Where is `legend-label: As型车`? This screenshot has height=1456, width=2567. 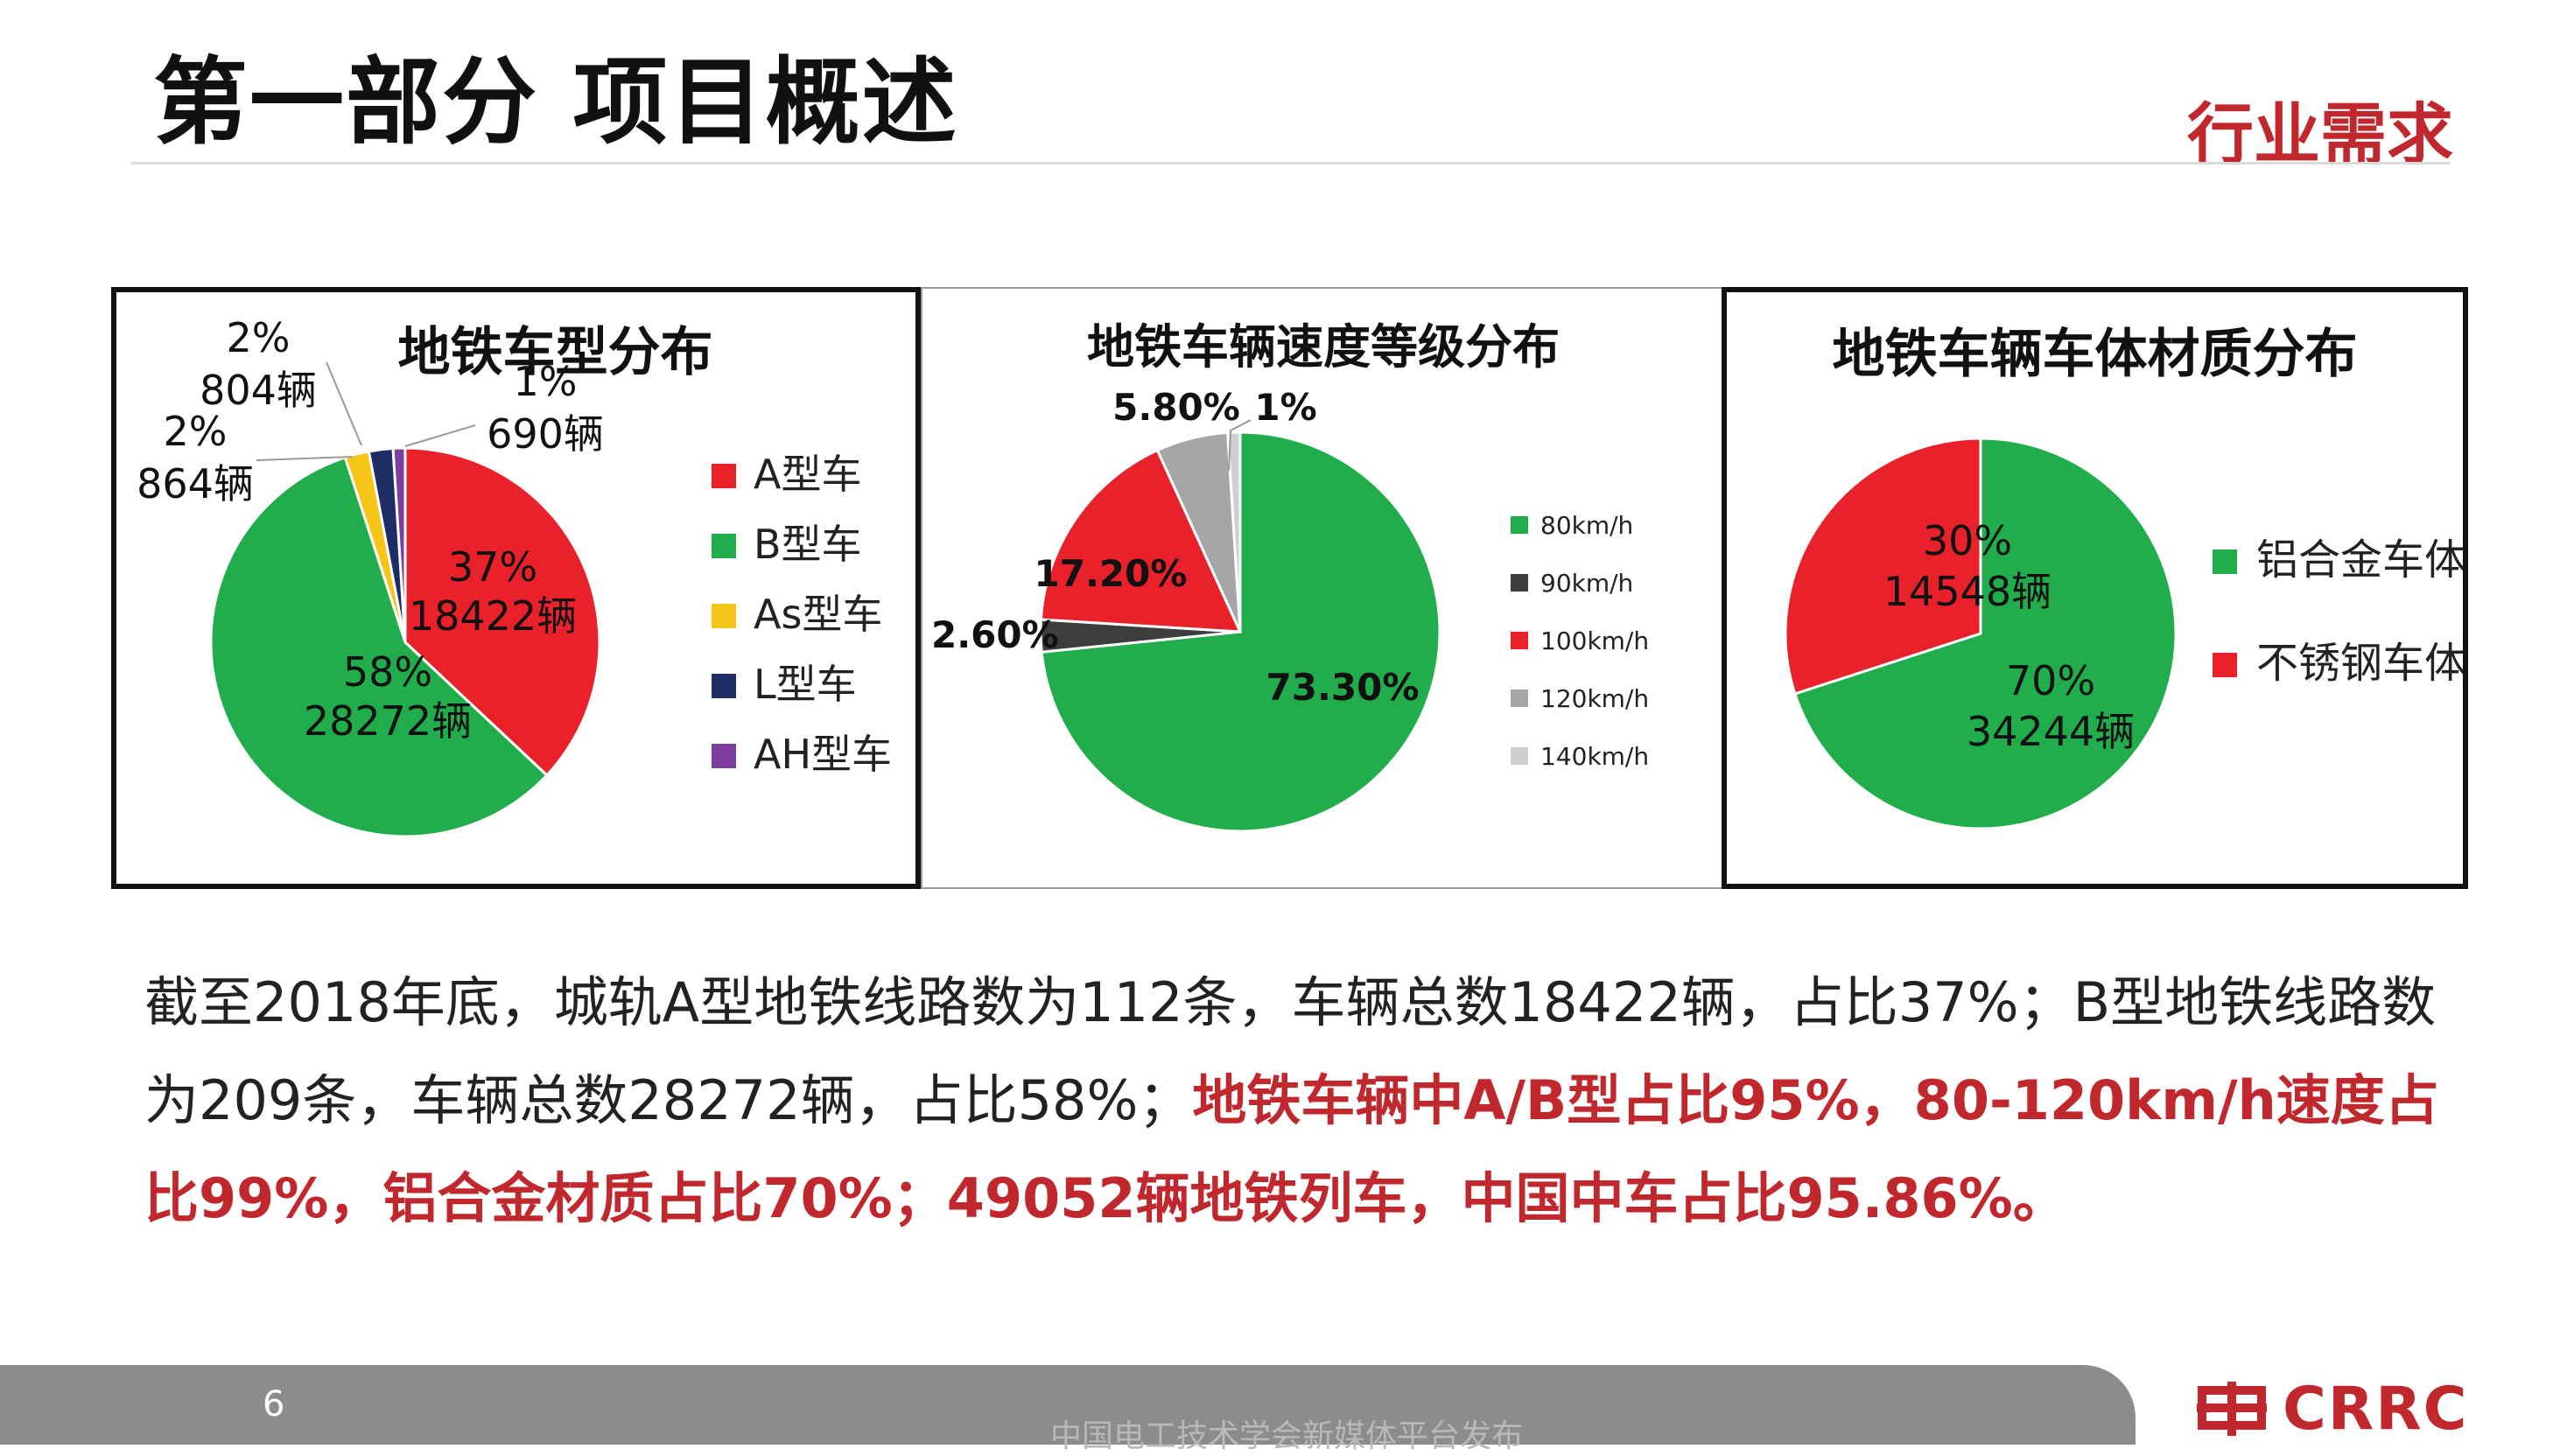
legend-label: As型车 is located at coordinates (818, 614).